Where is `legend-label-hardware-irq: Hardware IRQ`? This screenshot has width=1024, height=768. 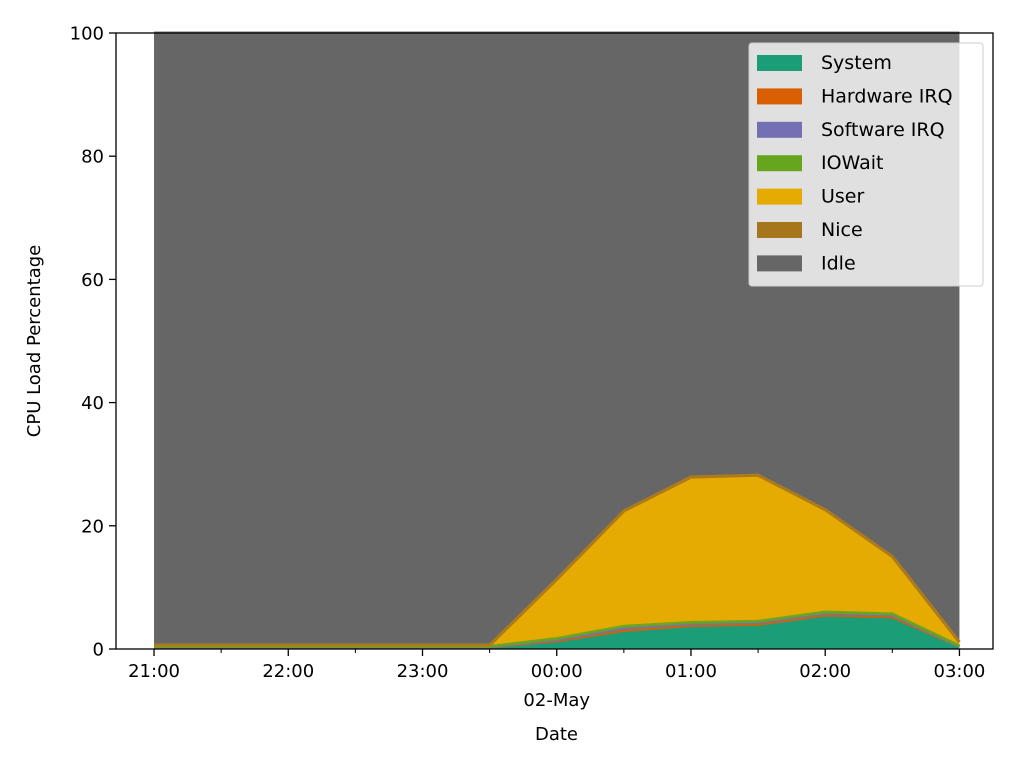 legend-label-hardware-irq: Hardware IRQ is located at coordinates (887, 96).